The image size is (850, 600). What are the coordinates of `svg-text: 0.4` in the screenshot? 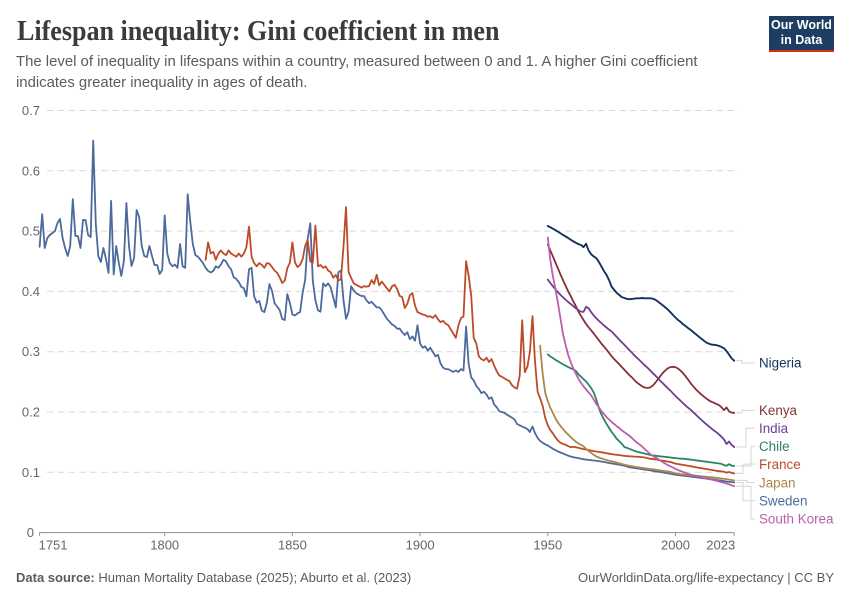 It's located at (31, 291).